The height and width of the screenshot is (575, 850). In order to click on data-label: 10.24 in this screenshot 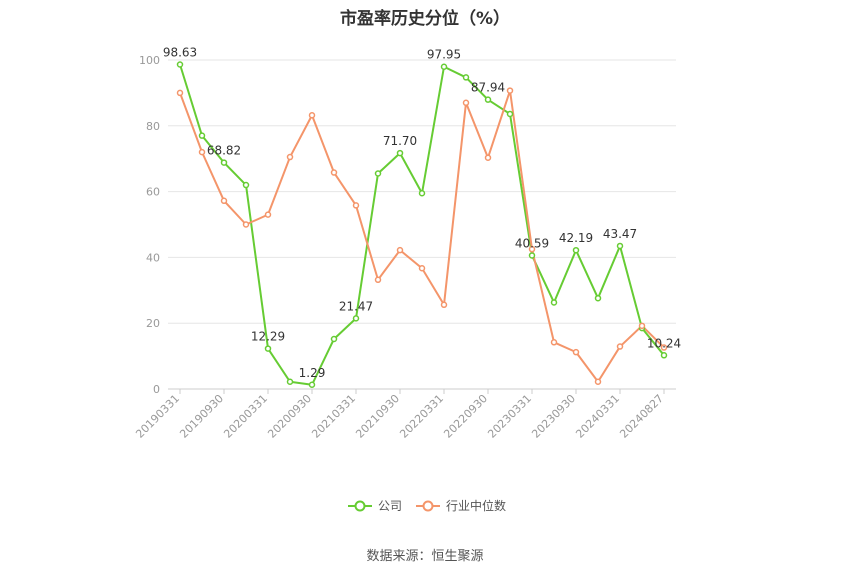, I will do `click(664, 343)`.